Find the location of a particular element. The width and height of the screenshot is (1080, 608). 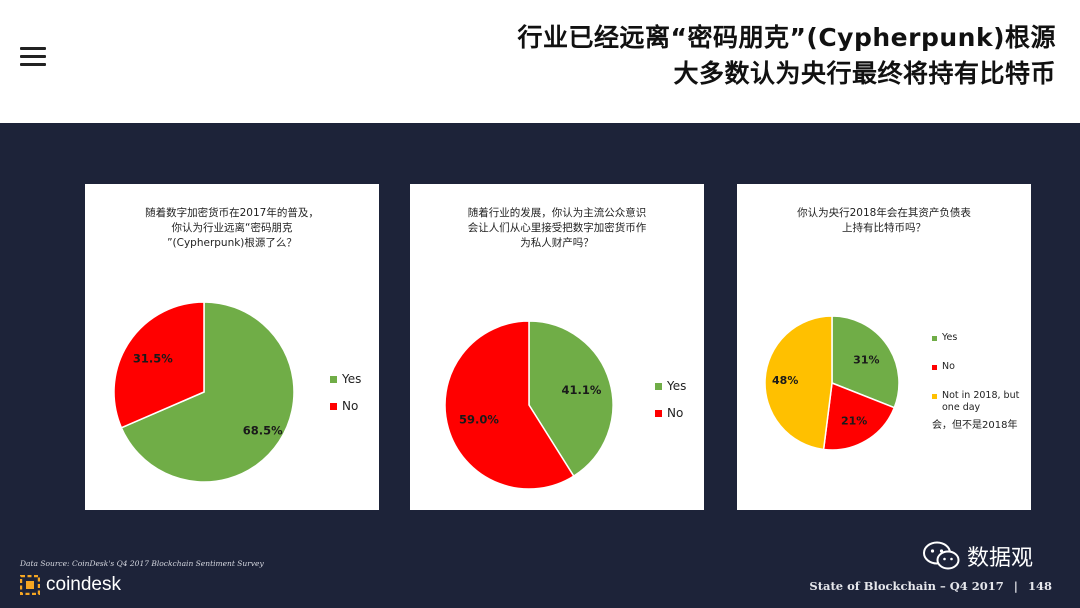

chart-2-legend: Yes No is located at coordinates (670, 399).